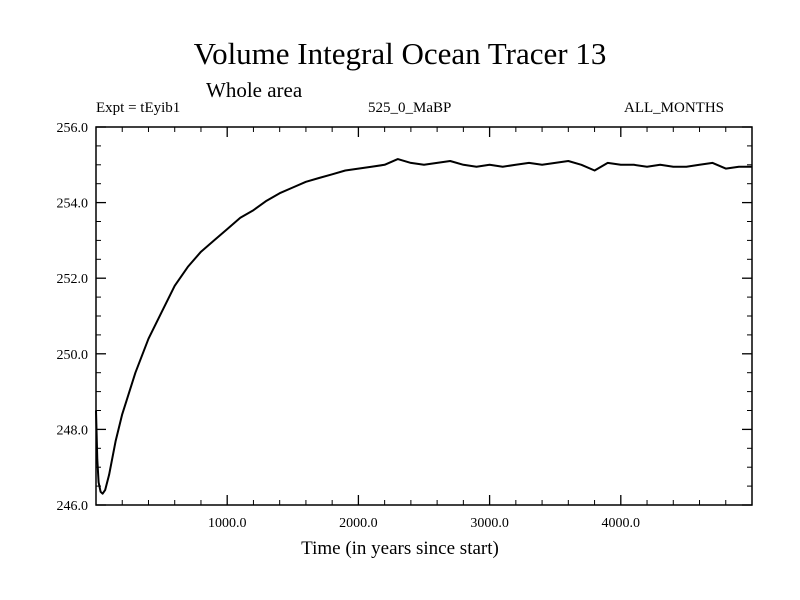 The image size is (800, 600). What do you see at coordinates (621, 523) in the screenshot?
I see `x-tick-label: 4000.0` at bounding box center [621, 523].